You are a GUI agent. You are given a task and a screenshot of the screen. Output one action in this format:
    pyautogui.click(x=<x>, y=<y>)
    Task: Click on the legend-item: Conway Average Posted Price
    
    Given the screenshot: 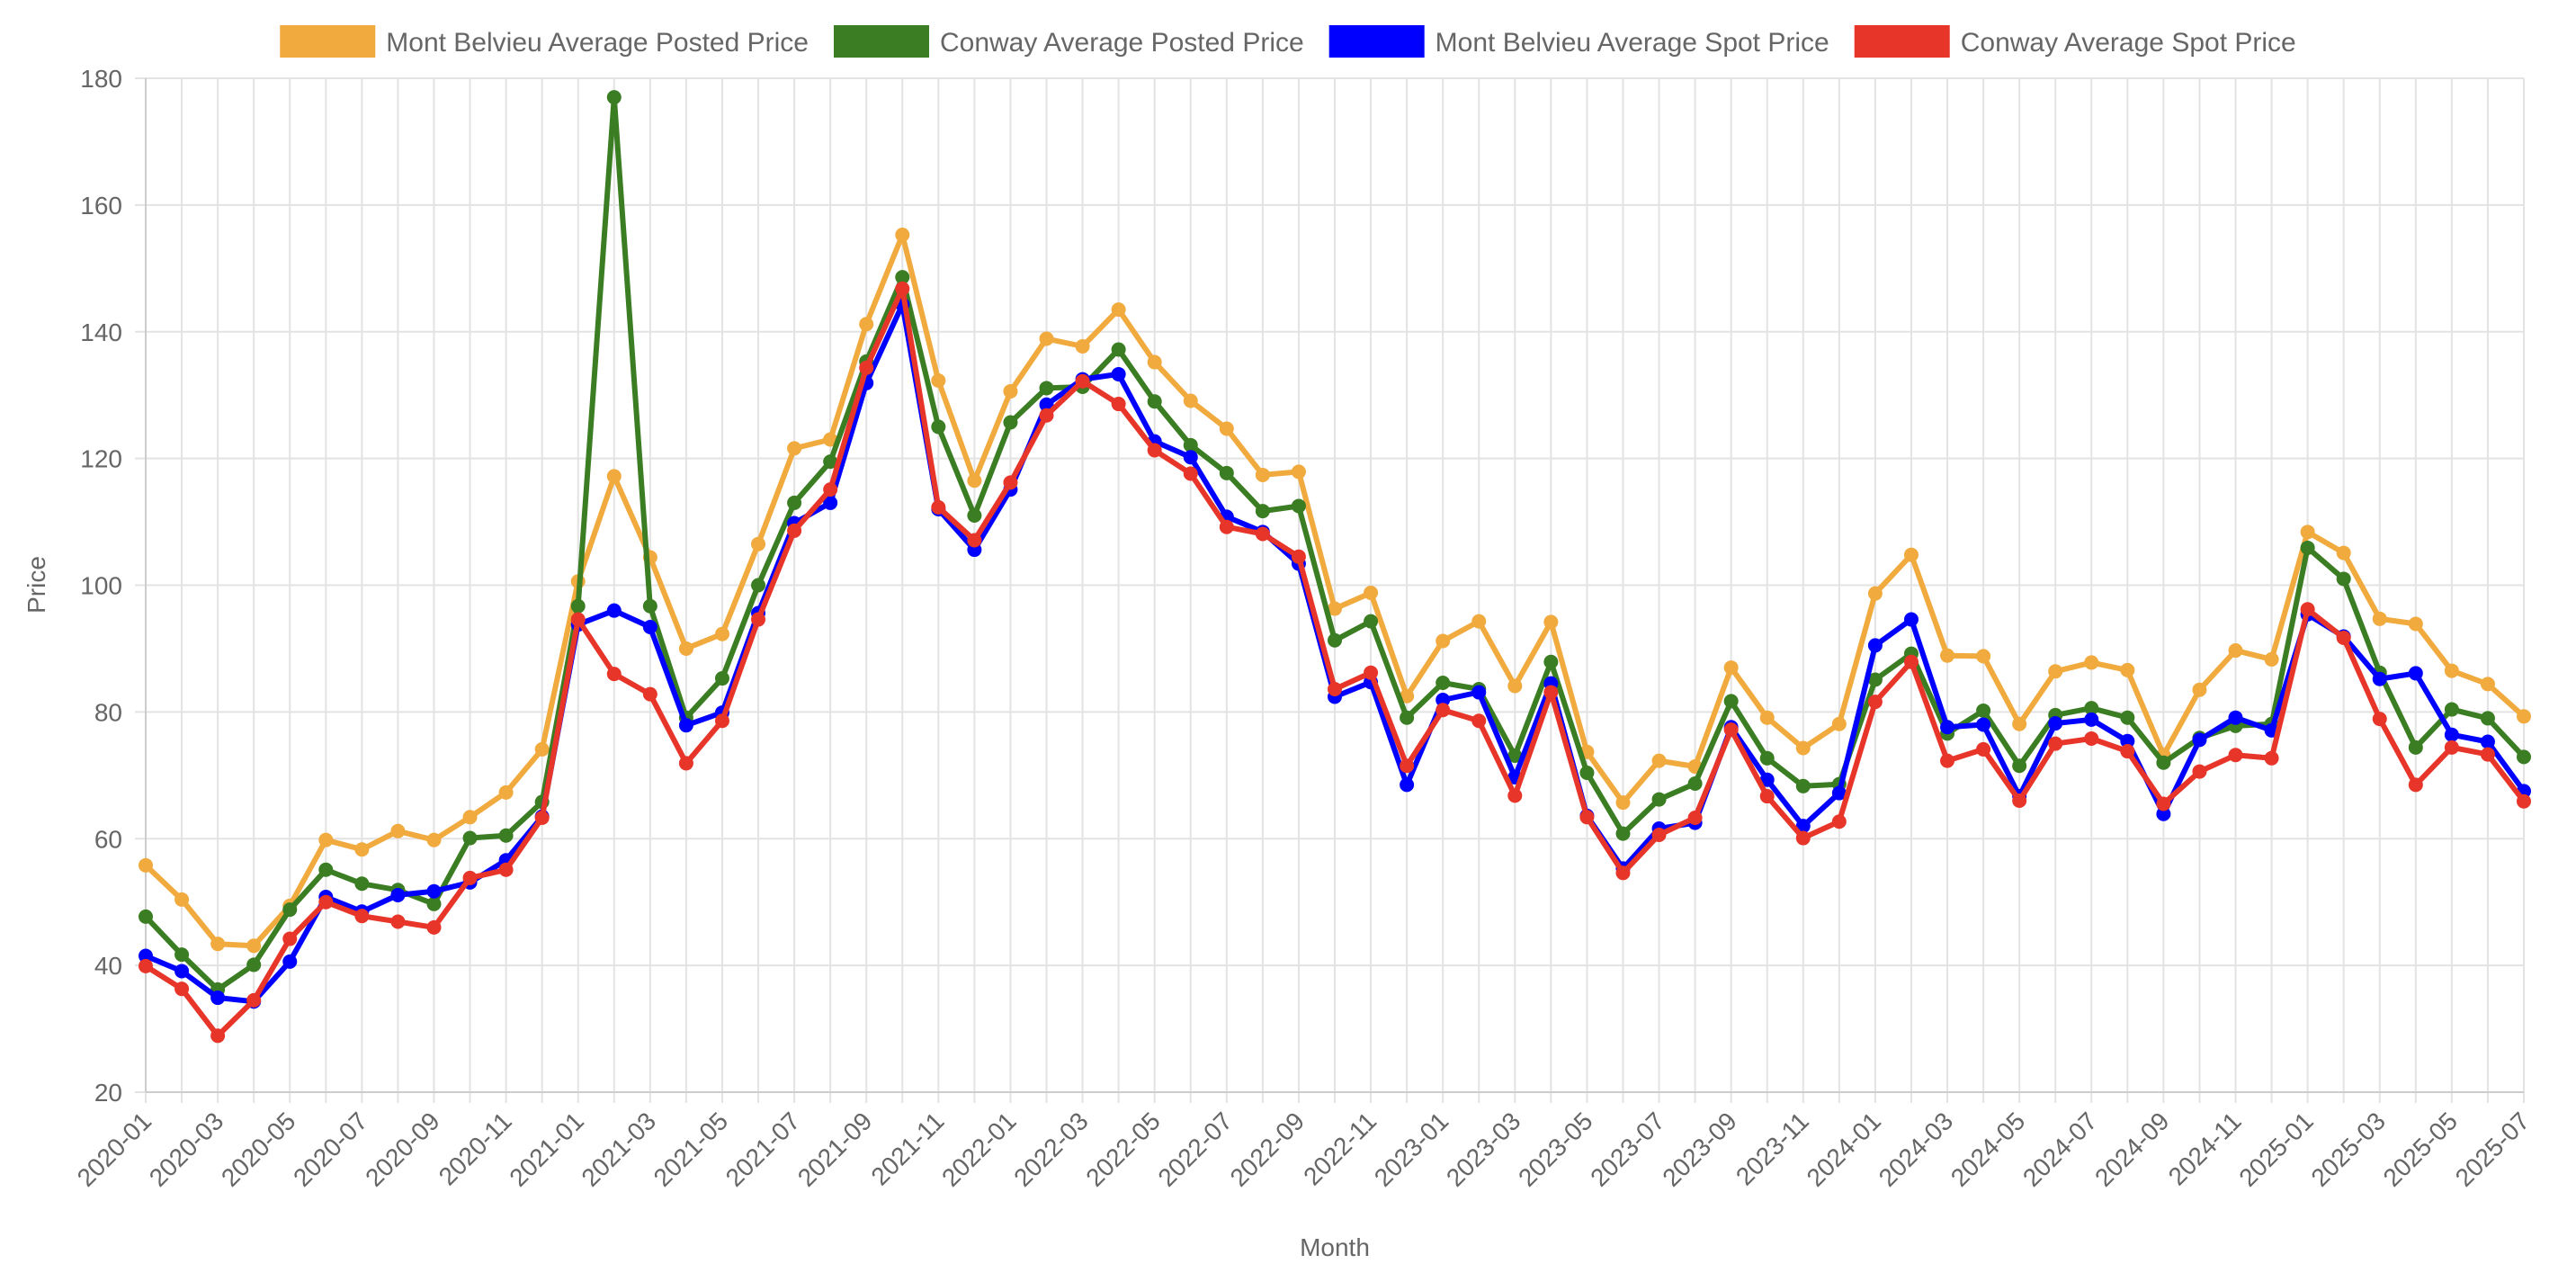 What is the action you would take?
    pyautogui.click(x=1068, y=41)
    